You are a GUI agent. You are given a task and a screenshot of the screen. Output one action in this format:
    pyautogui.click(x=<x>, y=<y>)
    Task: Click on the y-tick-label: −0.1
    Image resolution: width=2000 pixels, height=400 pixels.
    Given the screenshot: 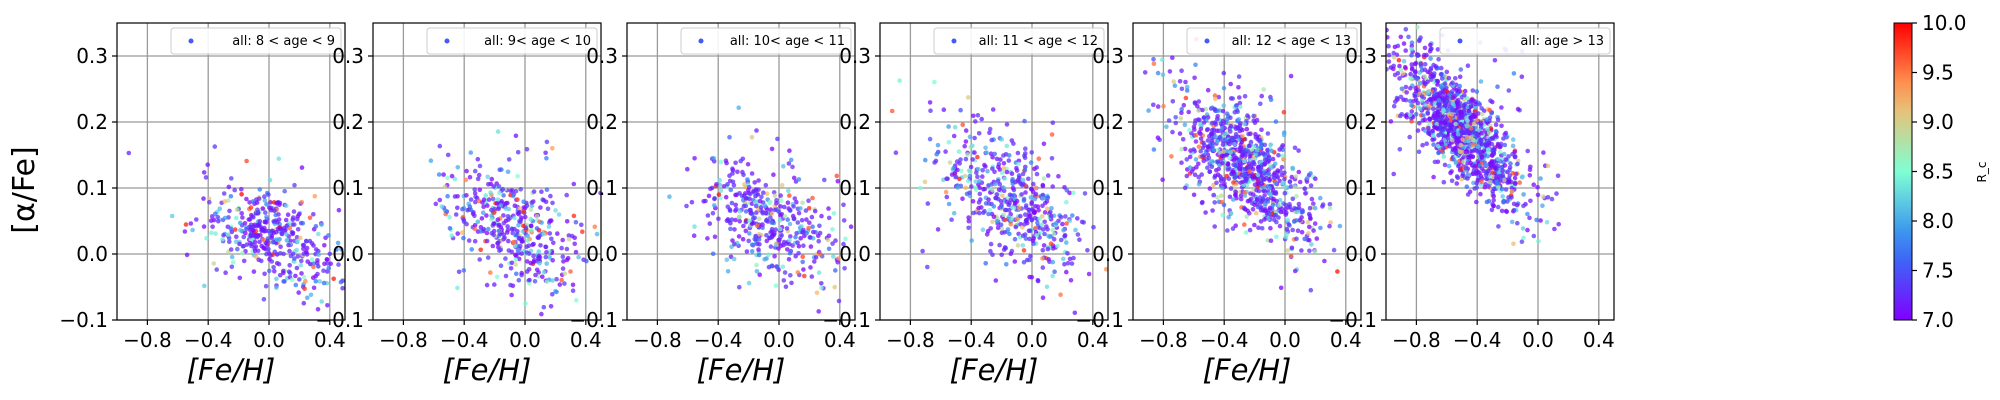 What is the action you would take?
    pyautogui.click(x=1352, y=320)
    